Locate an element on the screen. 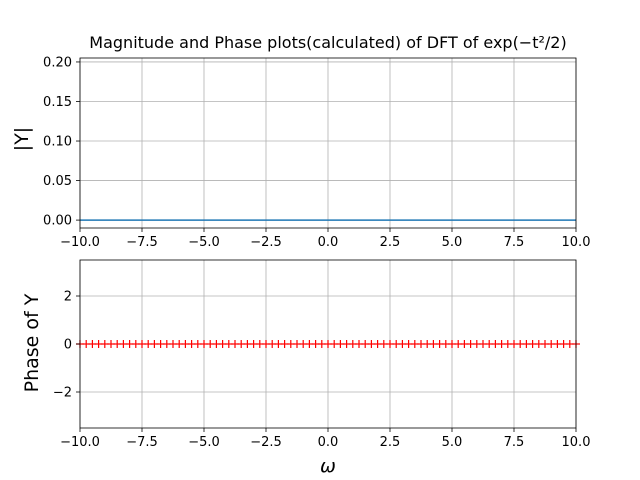 This screenshot has width=640, height=480. magnitude-x-tick-label: −5.0 is located at coordinates (204, 242).